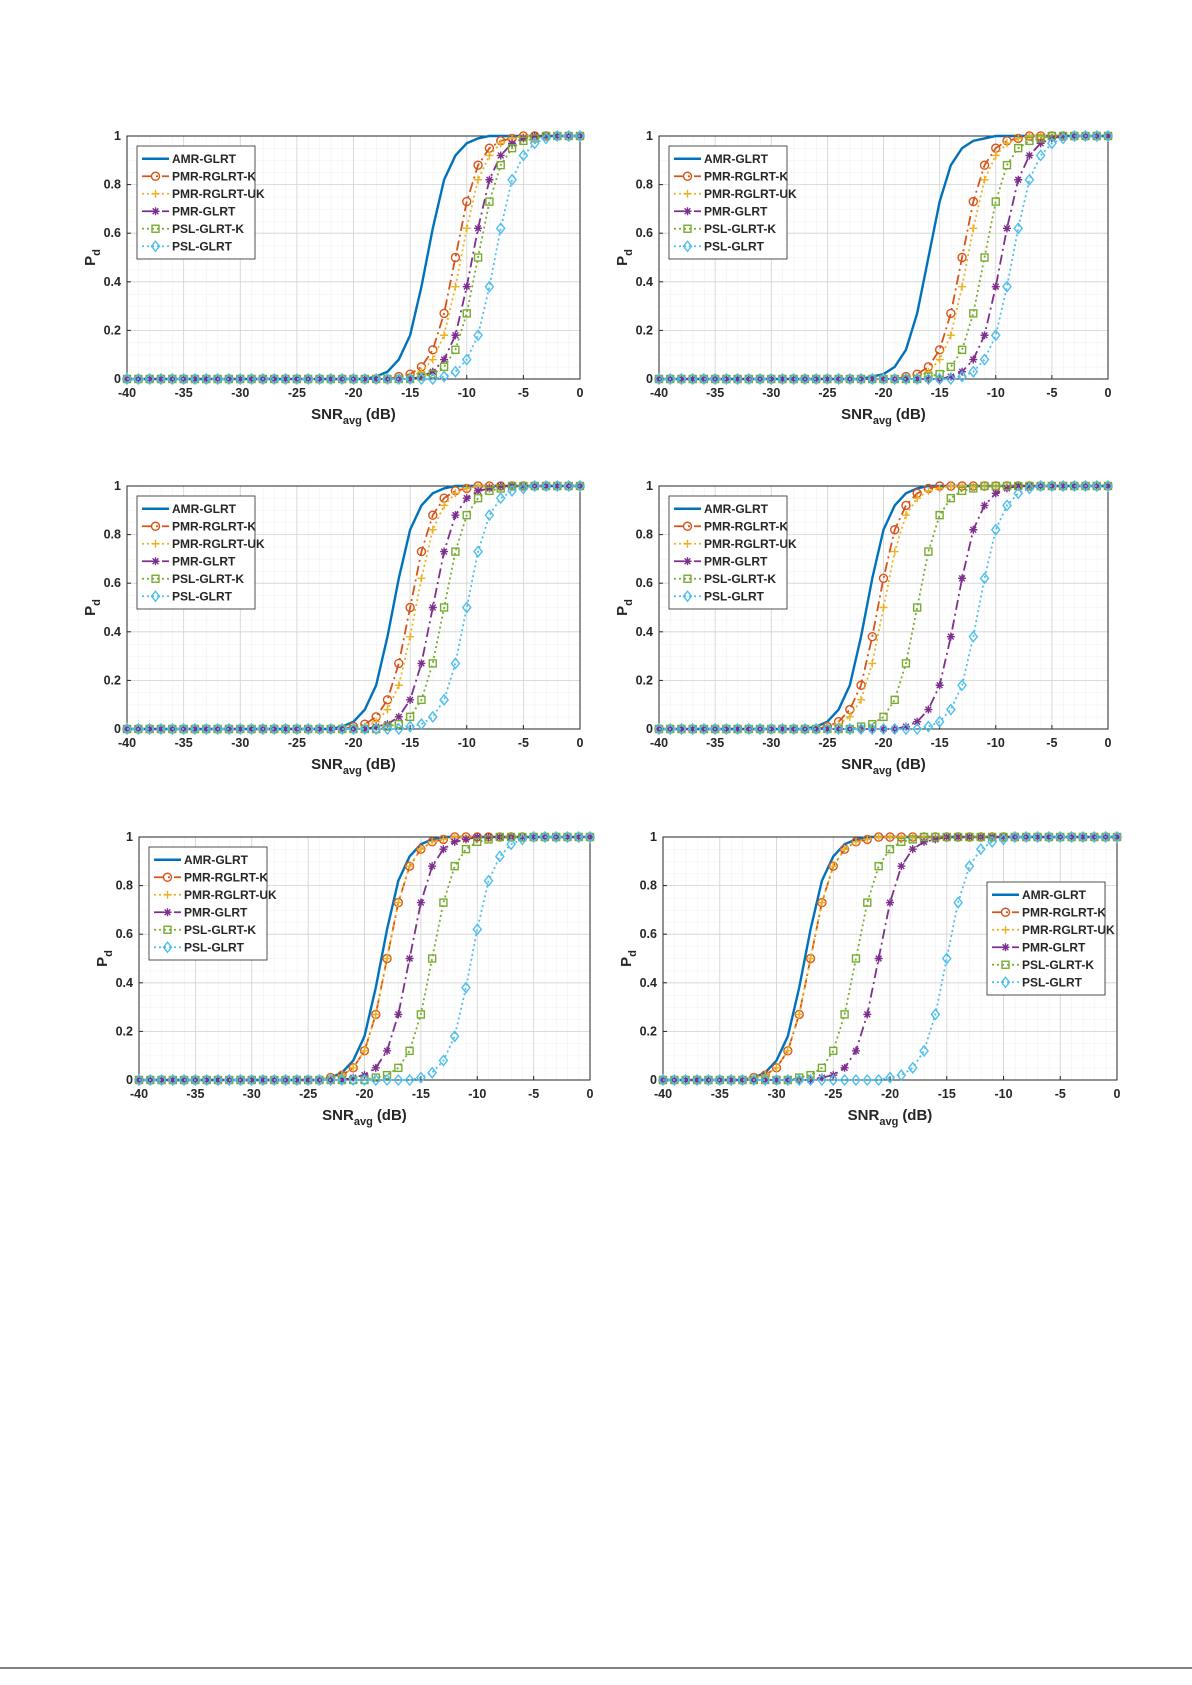 The width and height of the screenshot is (1192, 1685). I want to click on x-tick-label: -40, so click(127, 743).